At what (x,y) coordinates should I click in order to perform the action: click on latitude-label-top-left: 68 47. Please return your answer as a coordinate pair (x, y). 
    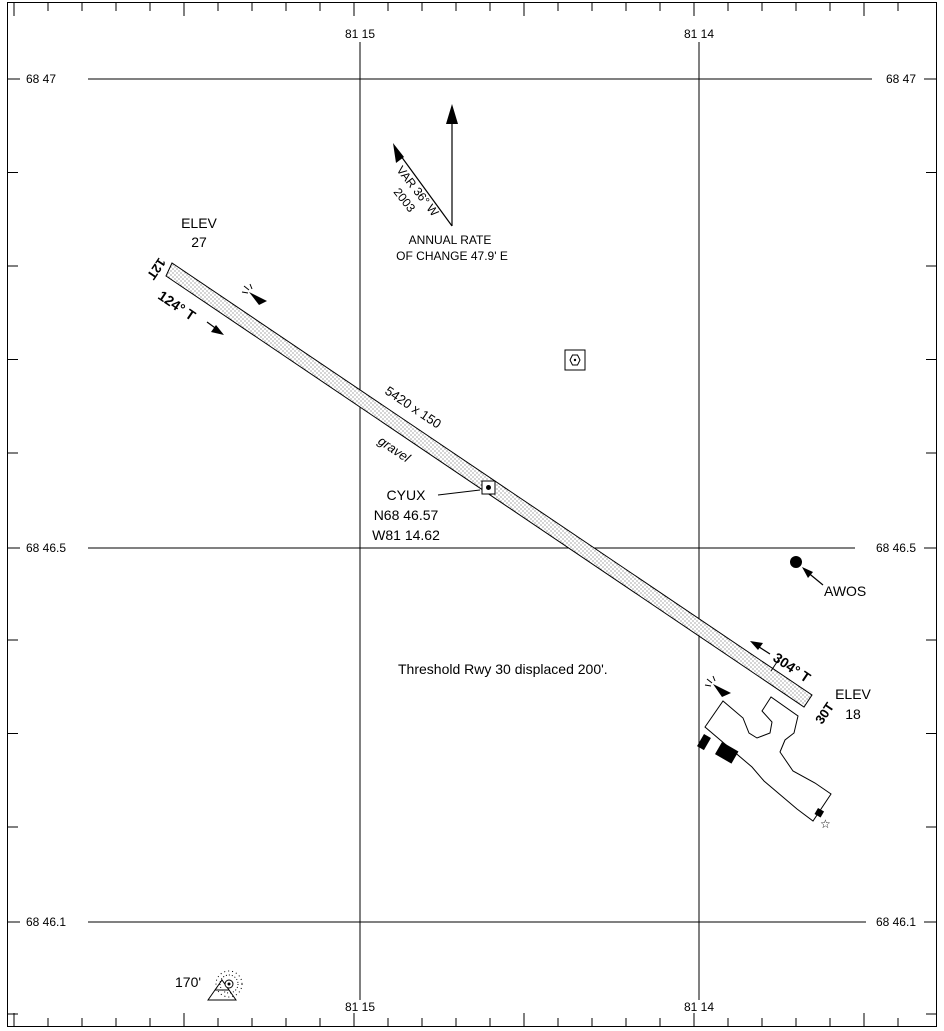
    Looking at the image, I should click on (41, 79).